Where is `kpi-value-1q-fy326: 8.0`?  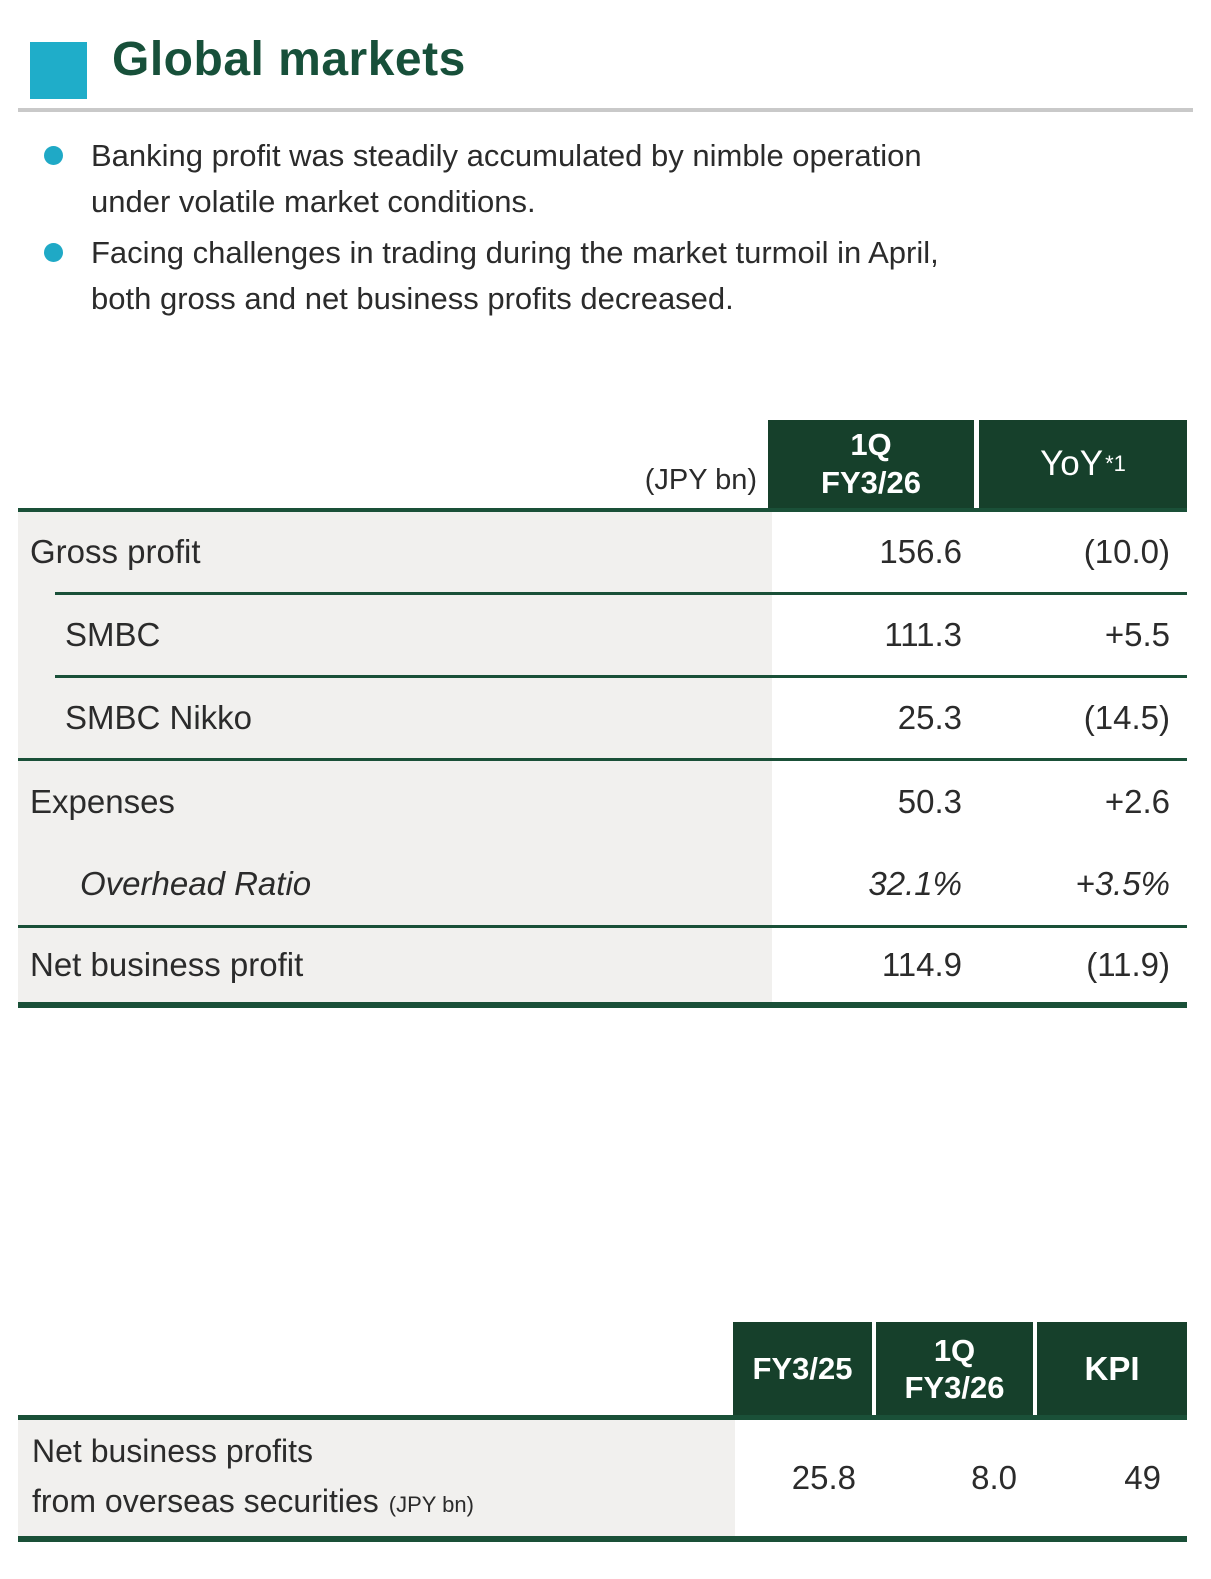
kpi-value-1q-fy326: 8.0 is located at coordinates (994, 1477).